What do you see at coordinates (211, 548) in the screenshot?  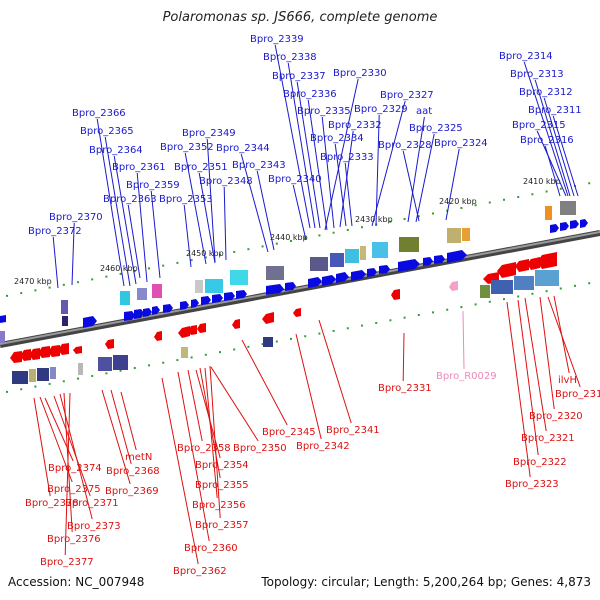 I see `reverse-gene-label: Bpro_2360` at bounding box center [211, 548].